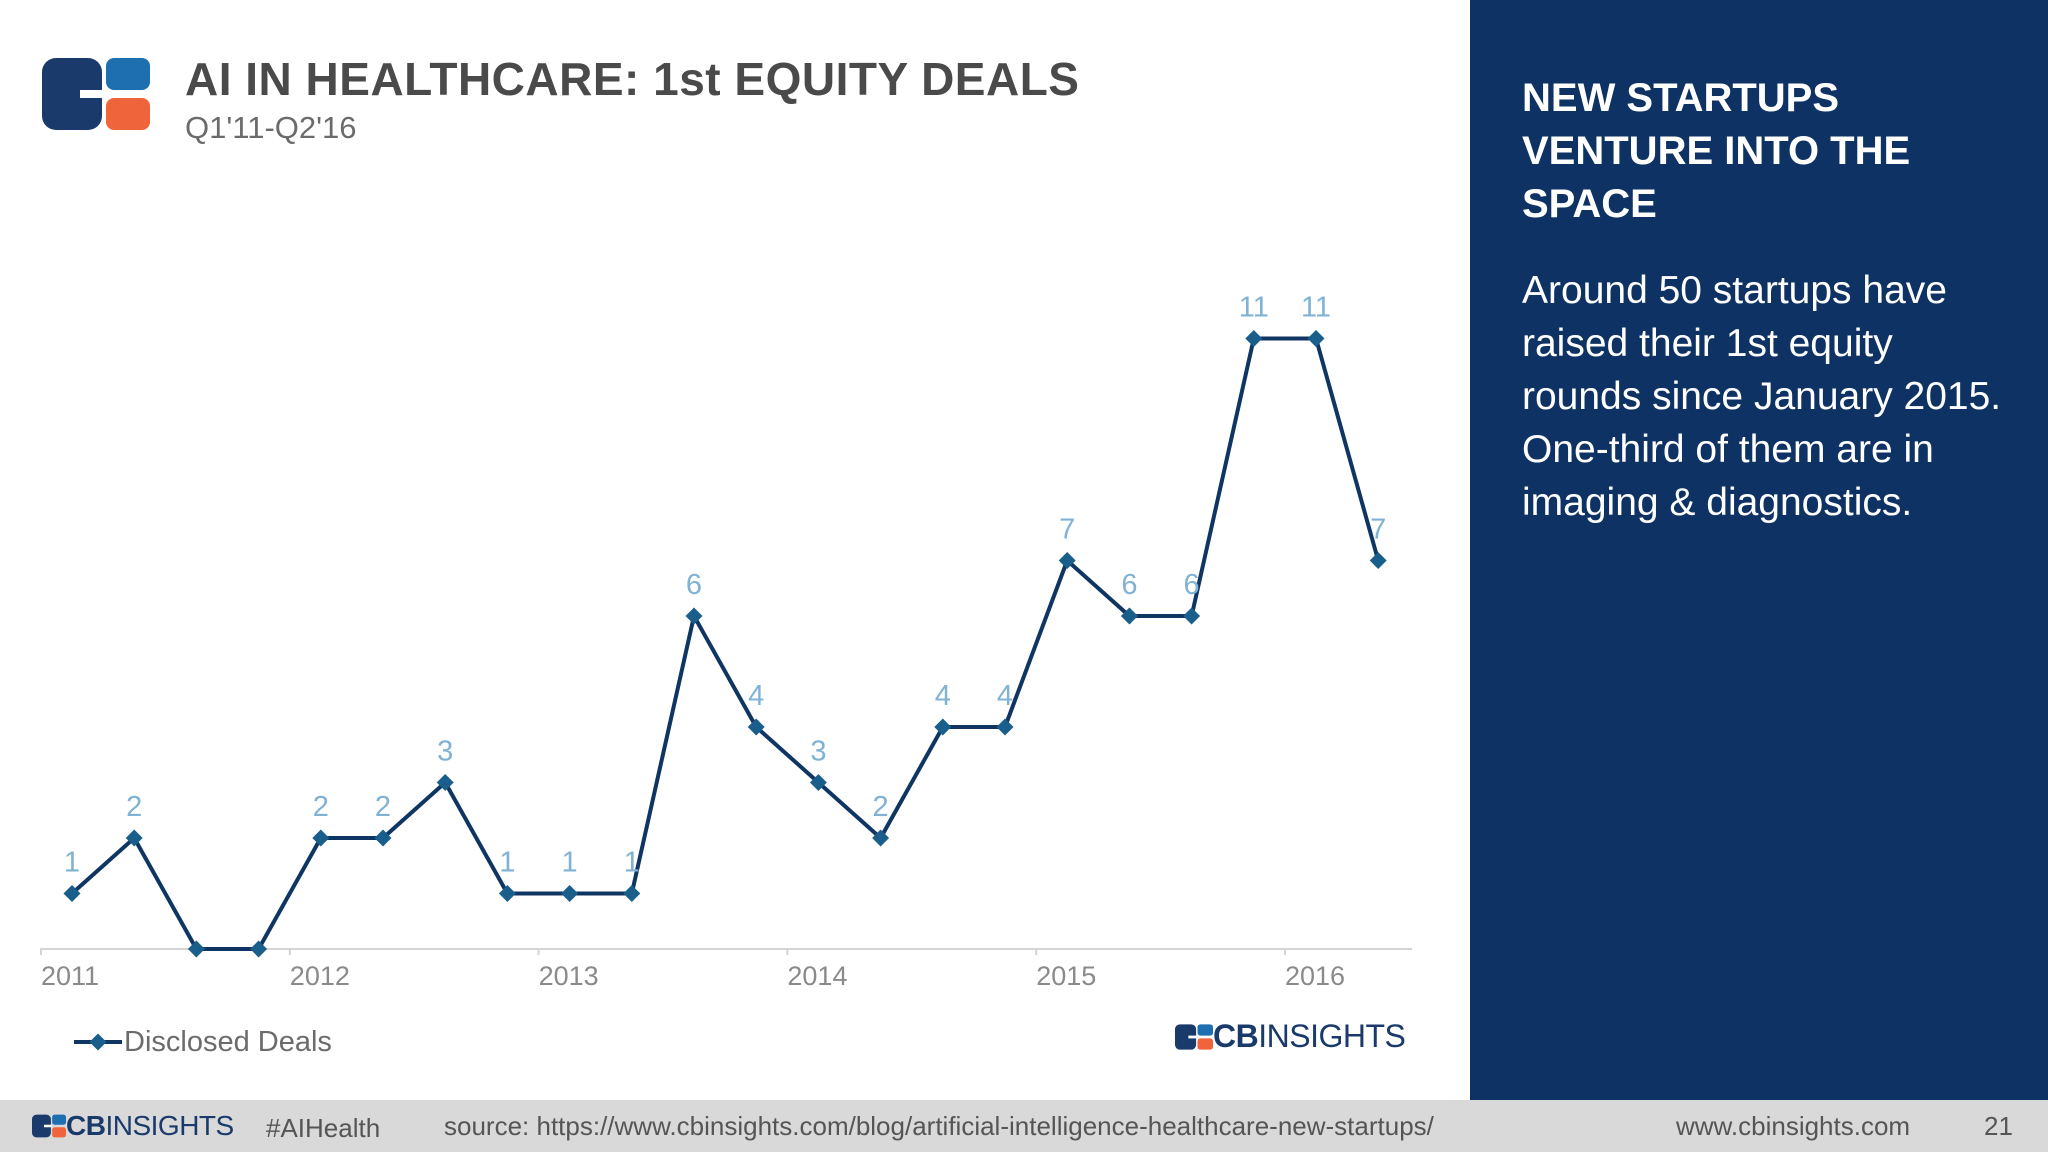 The image size is (2048, 1152). What do you see at coordinates (96, 94) in the screenshot?
I see `cb-insights-logo-icon` at bounding box center [96, 94].